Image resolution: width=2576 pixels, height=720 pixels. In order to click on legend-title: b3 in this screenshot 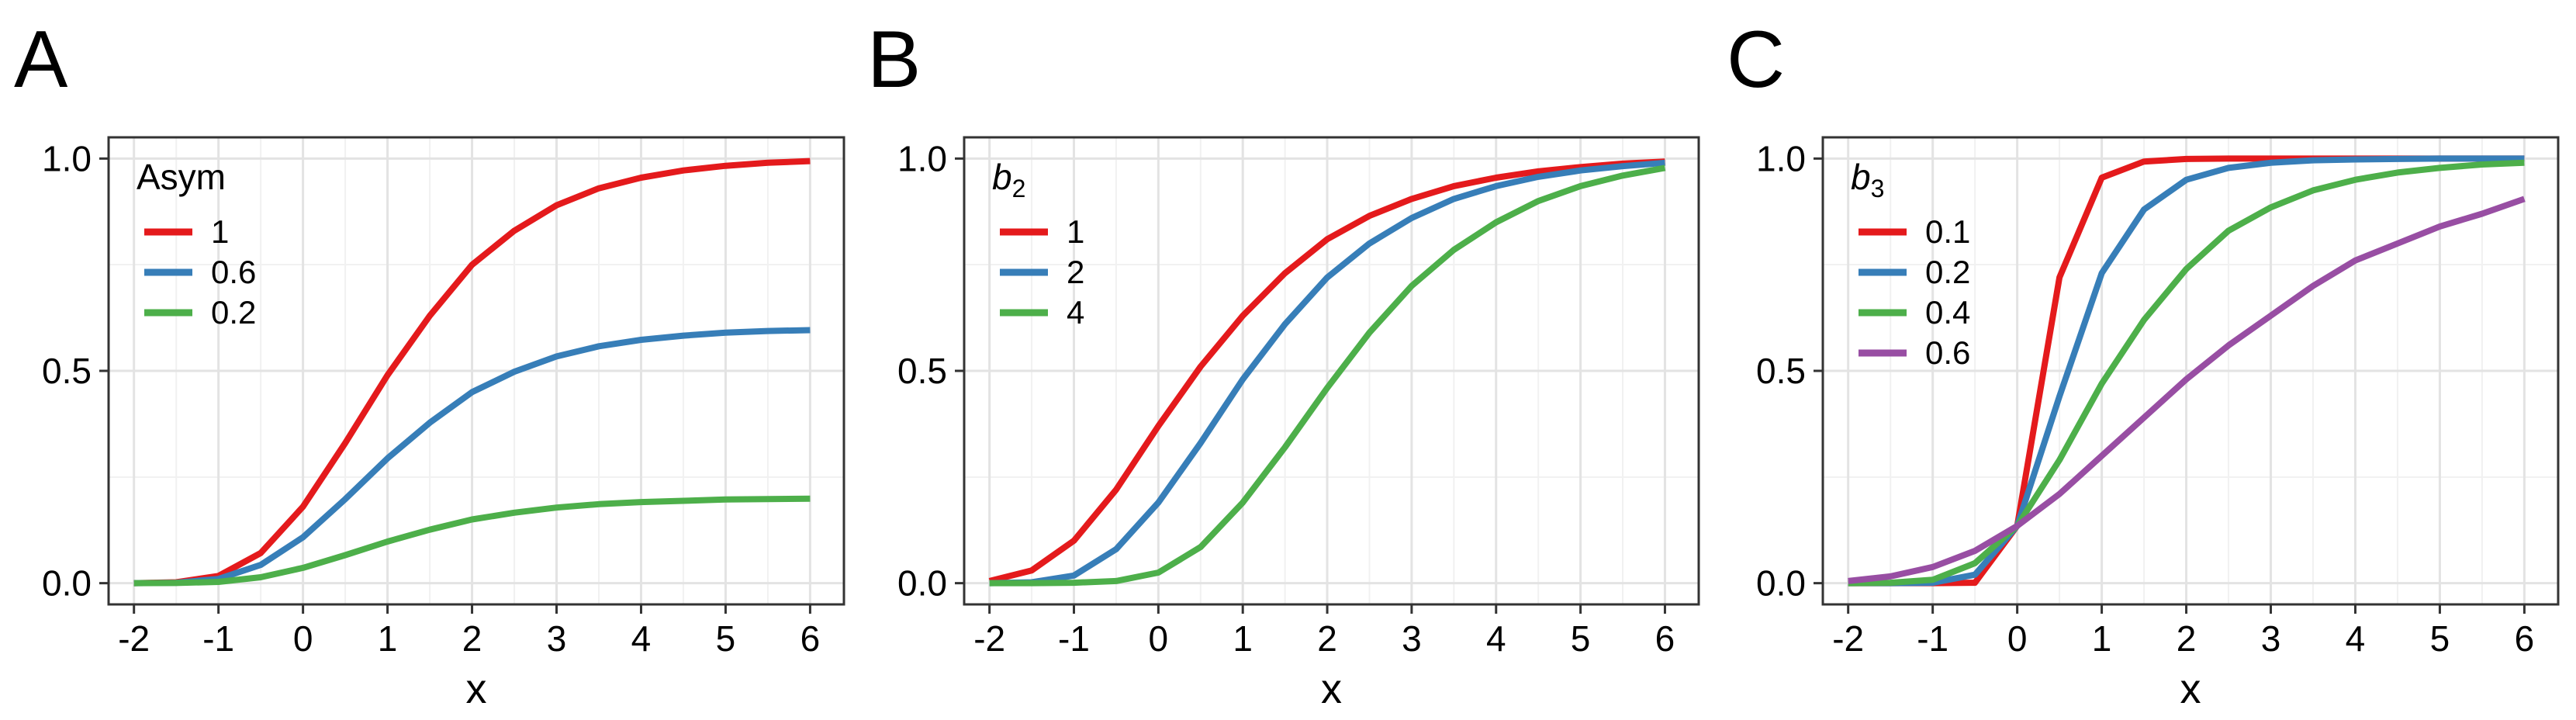, I will do `click(1867, 180)`.